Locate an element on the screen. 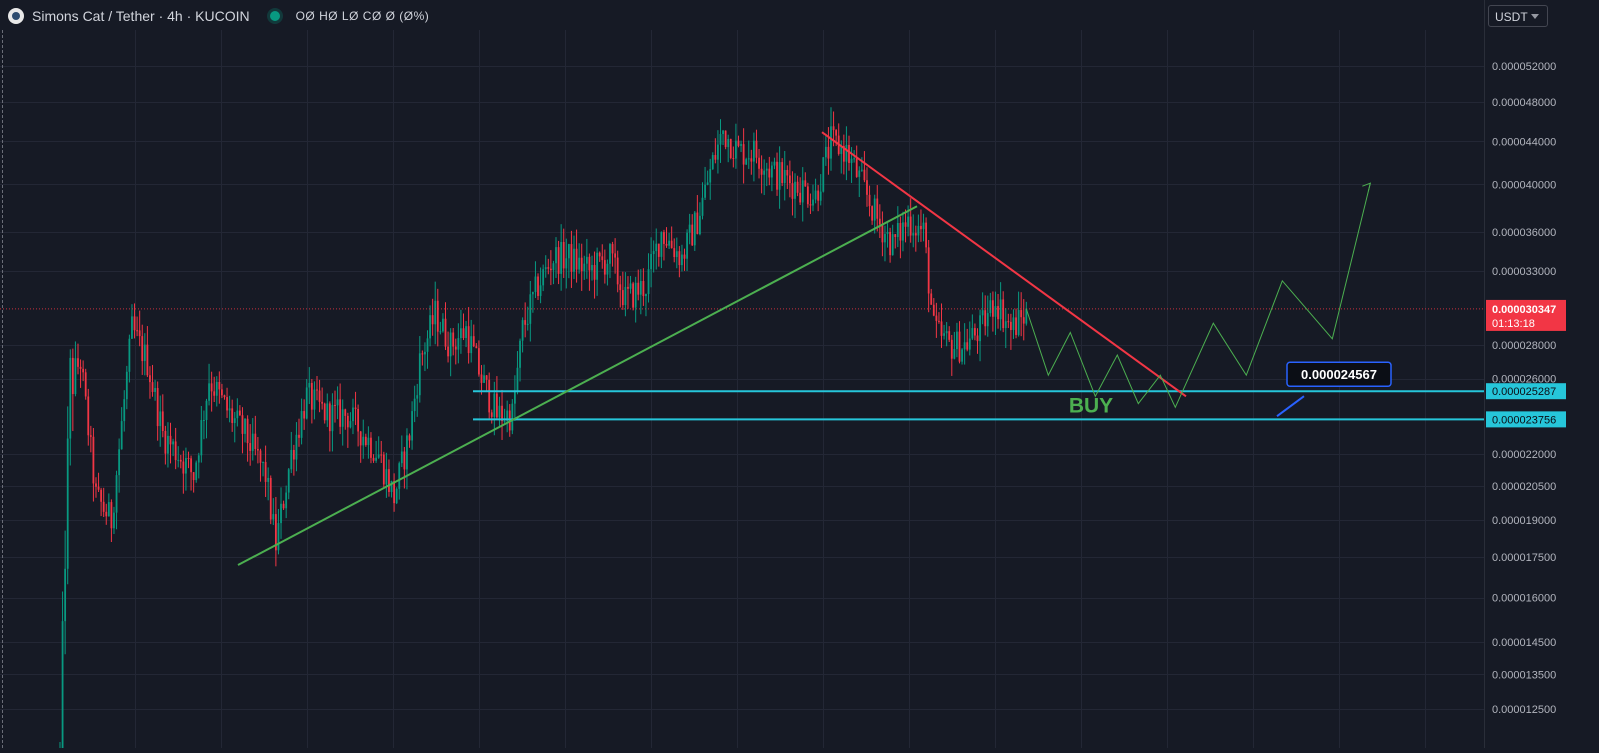 This screenshot has width=1599, height=753. callout-price-text: 0.000024567 is located at coordinates (1339, 374).